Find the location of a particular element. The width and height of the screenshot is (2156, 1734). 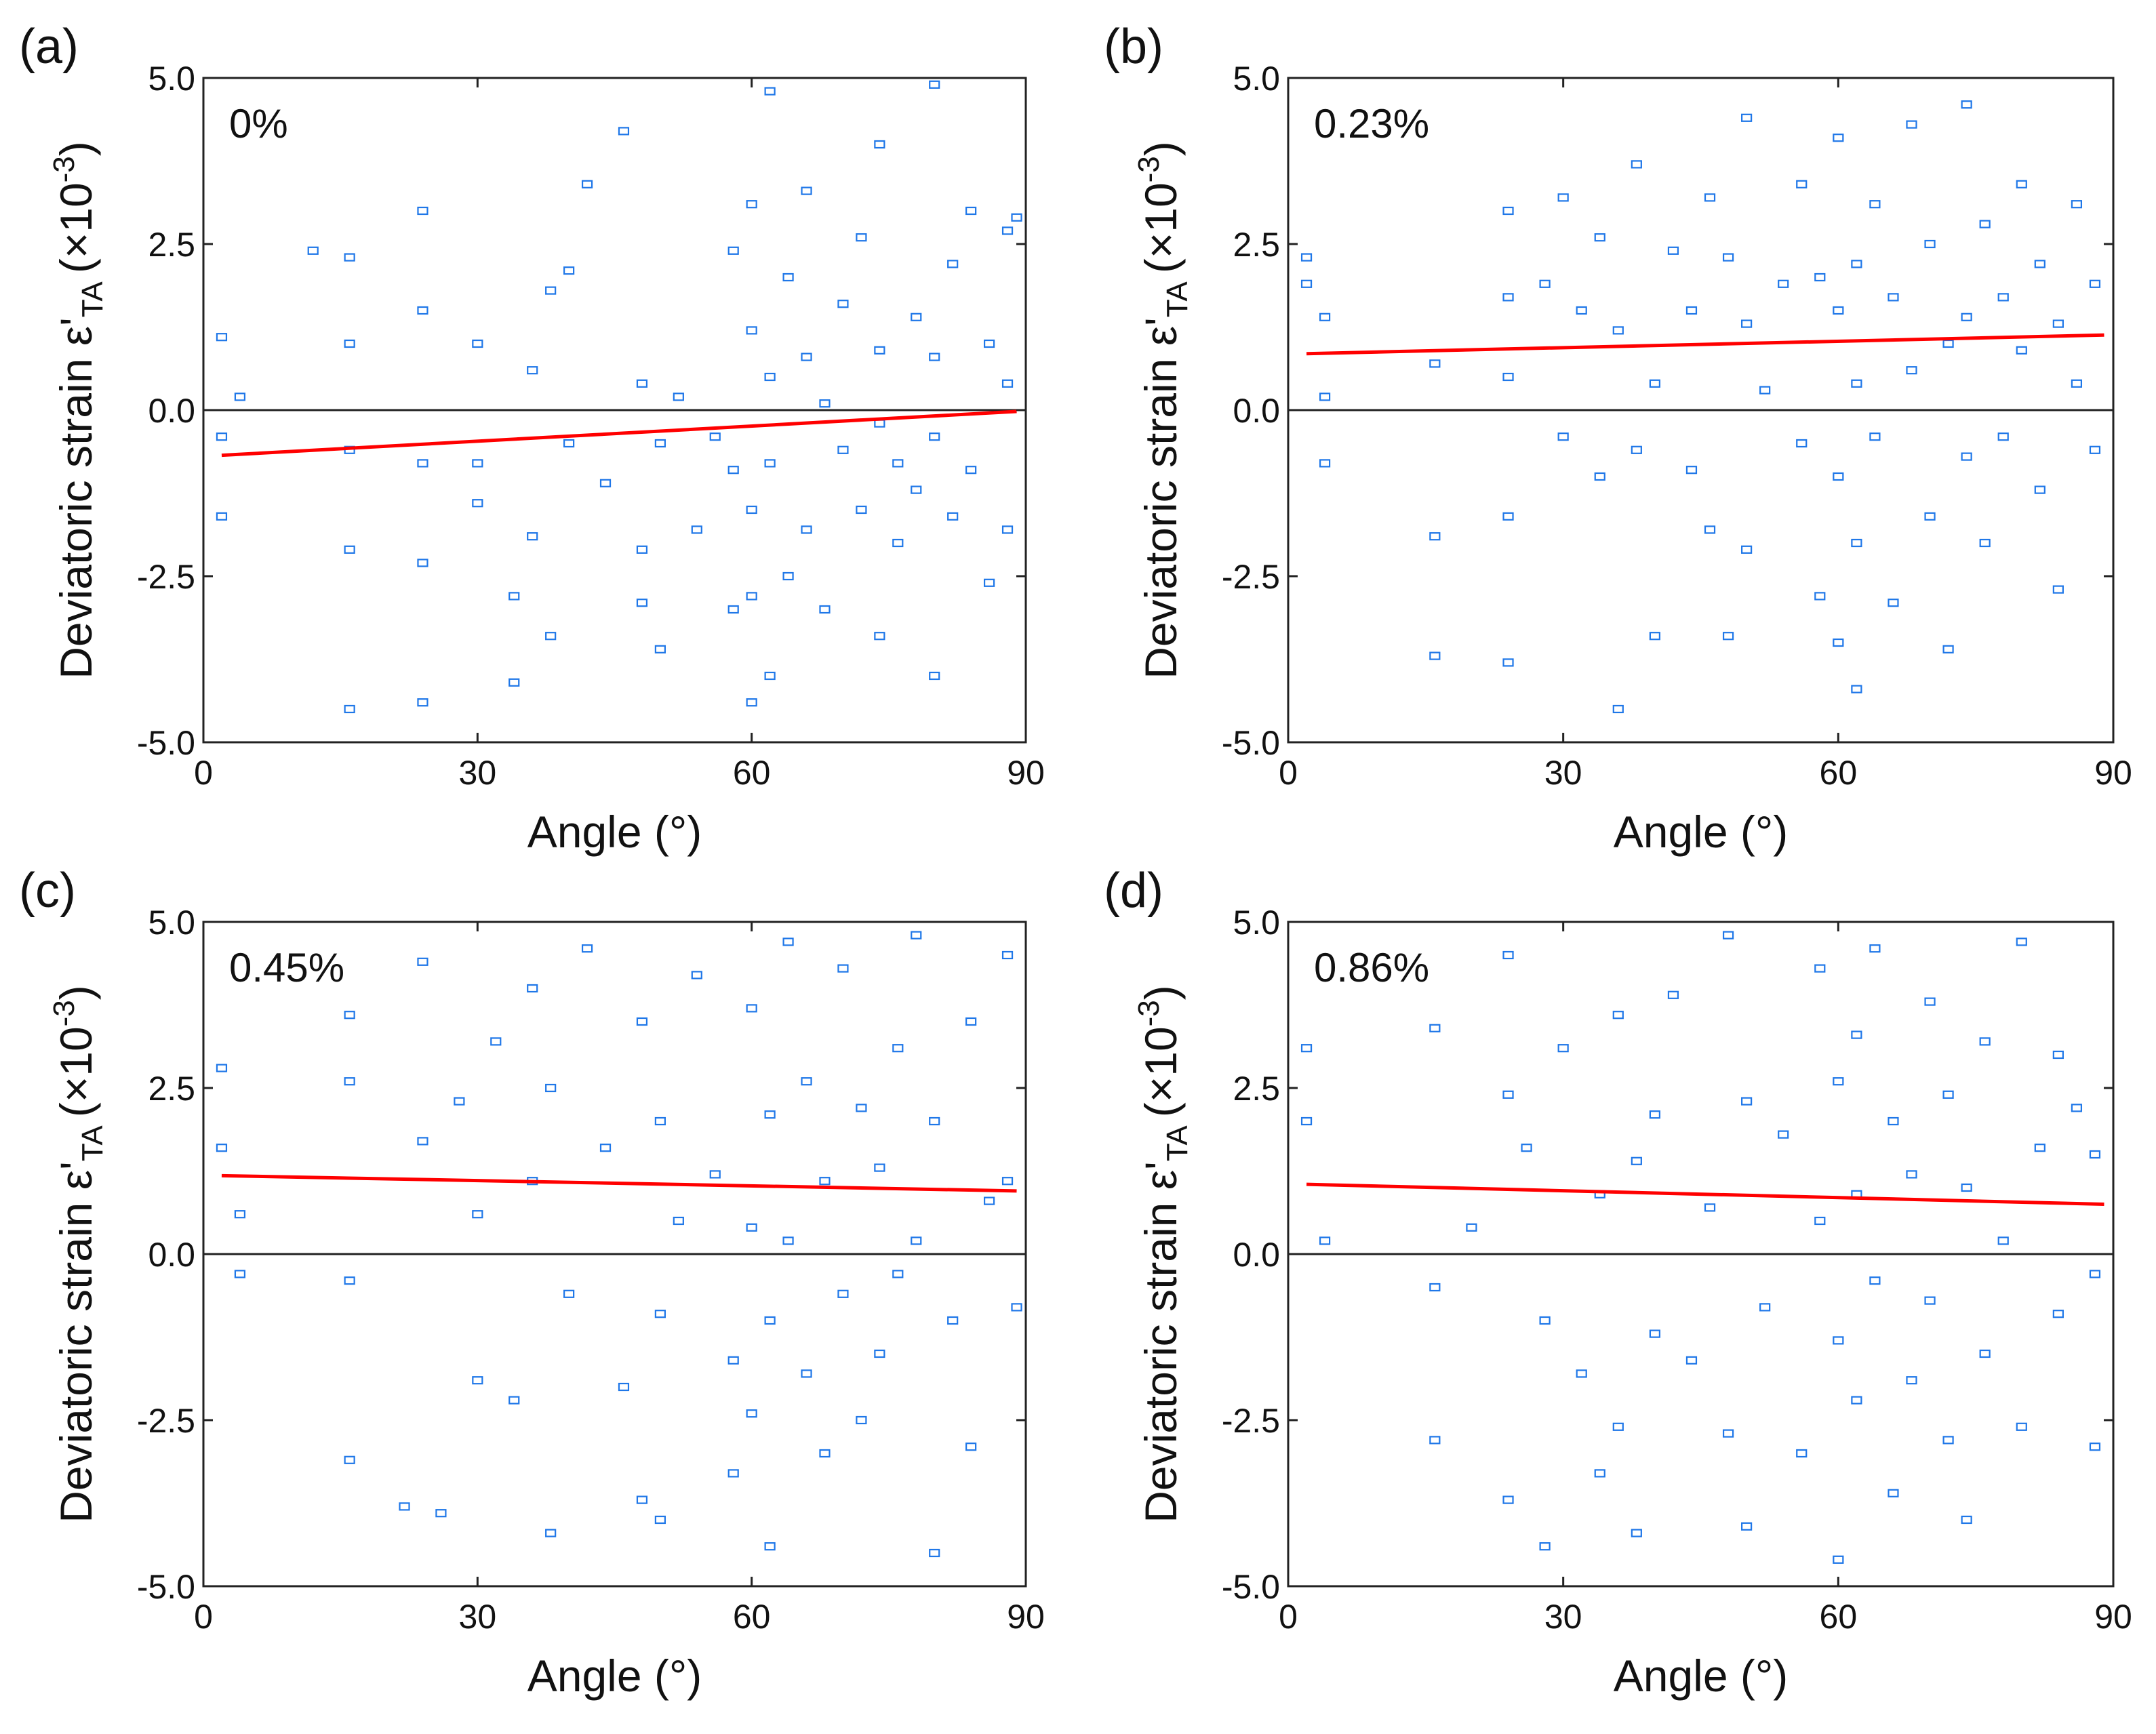

y-tick-label: 2.5 is located at coordinates (1256, 1089).